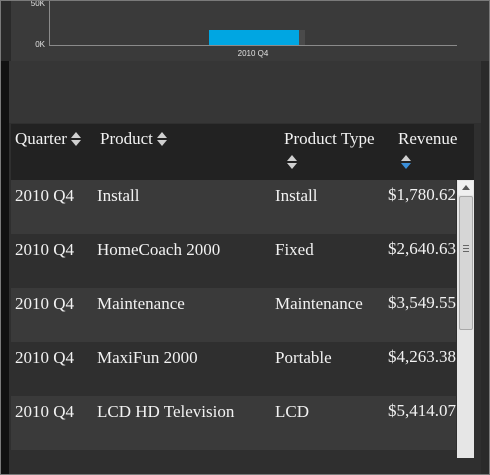  What do you see at coordinates (126, 138) in the screenshot?
I see `column-header-label: Product` at bounding box center [126, 138].